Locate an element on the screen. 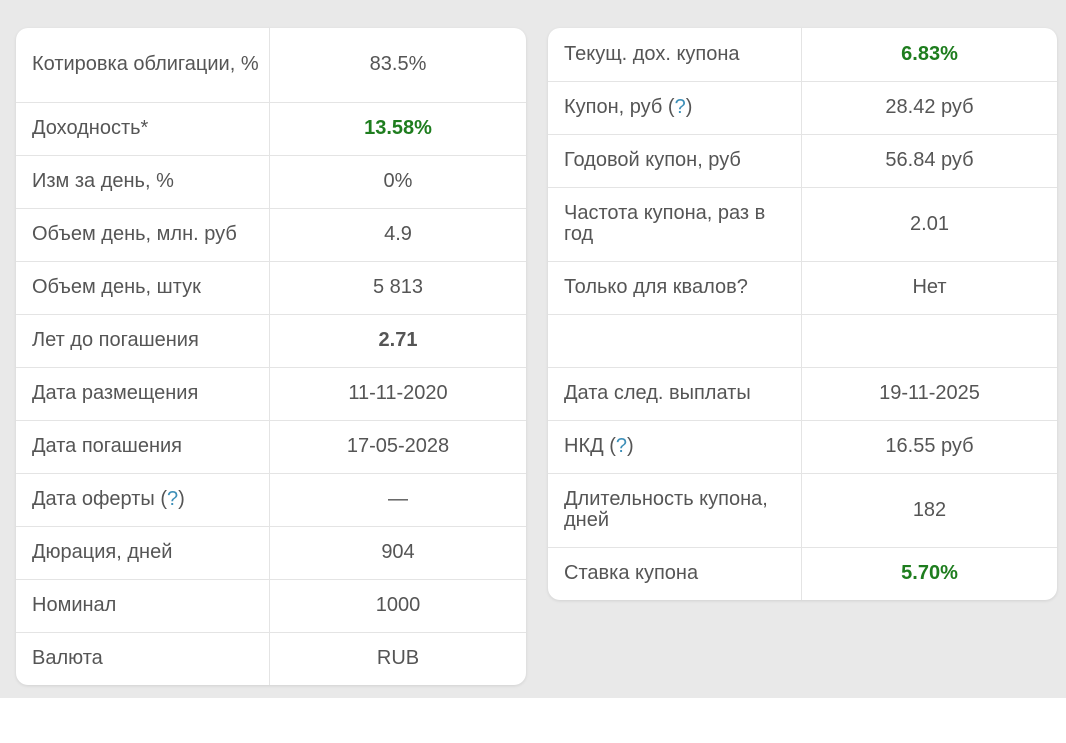 This screenshot has width=1066, height=743. row-label: Дата оферты (?) is located at coordinates (143, 500).